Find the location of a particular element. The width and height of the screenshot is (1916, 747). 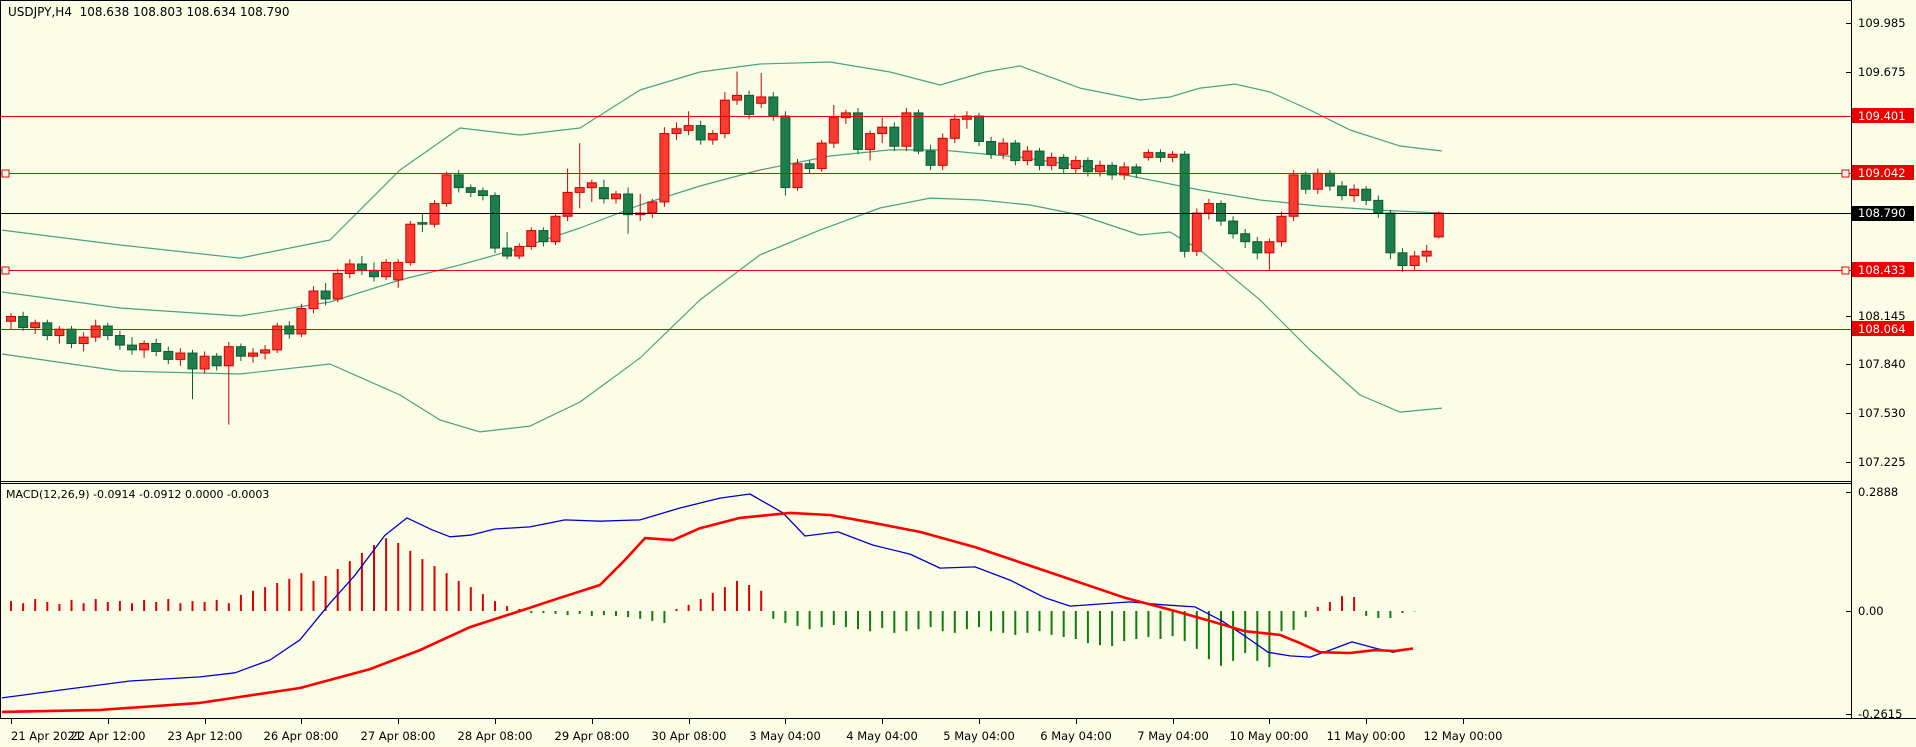

time-axis-label: 5 May 04:00 is located at coordinates (979, 736).